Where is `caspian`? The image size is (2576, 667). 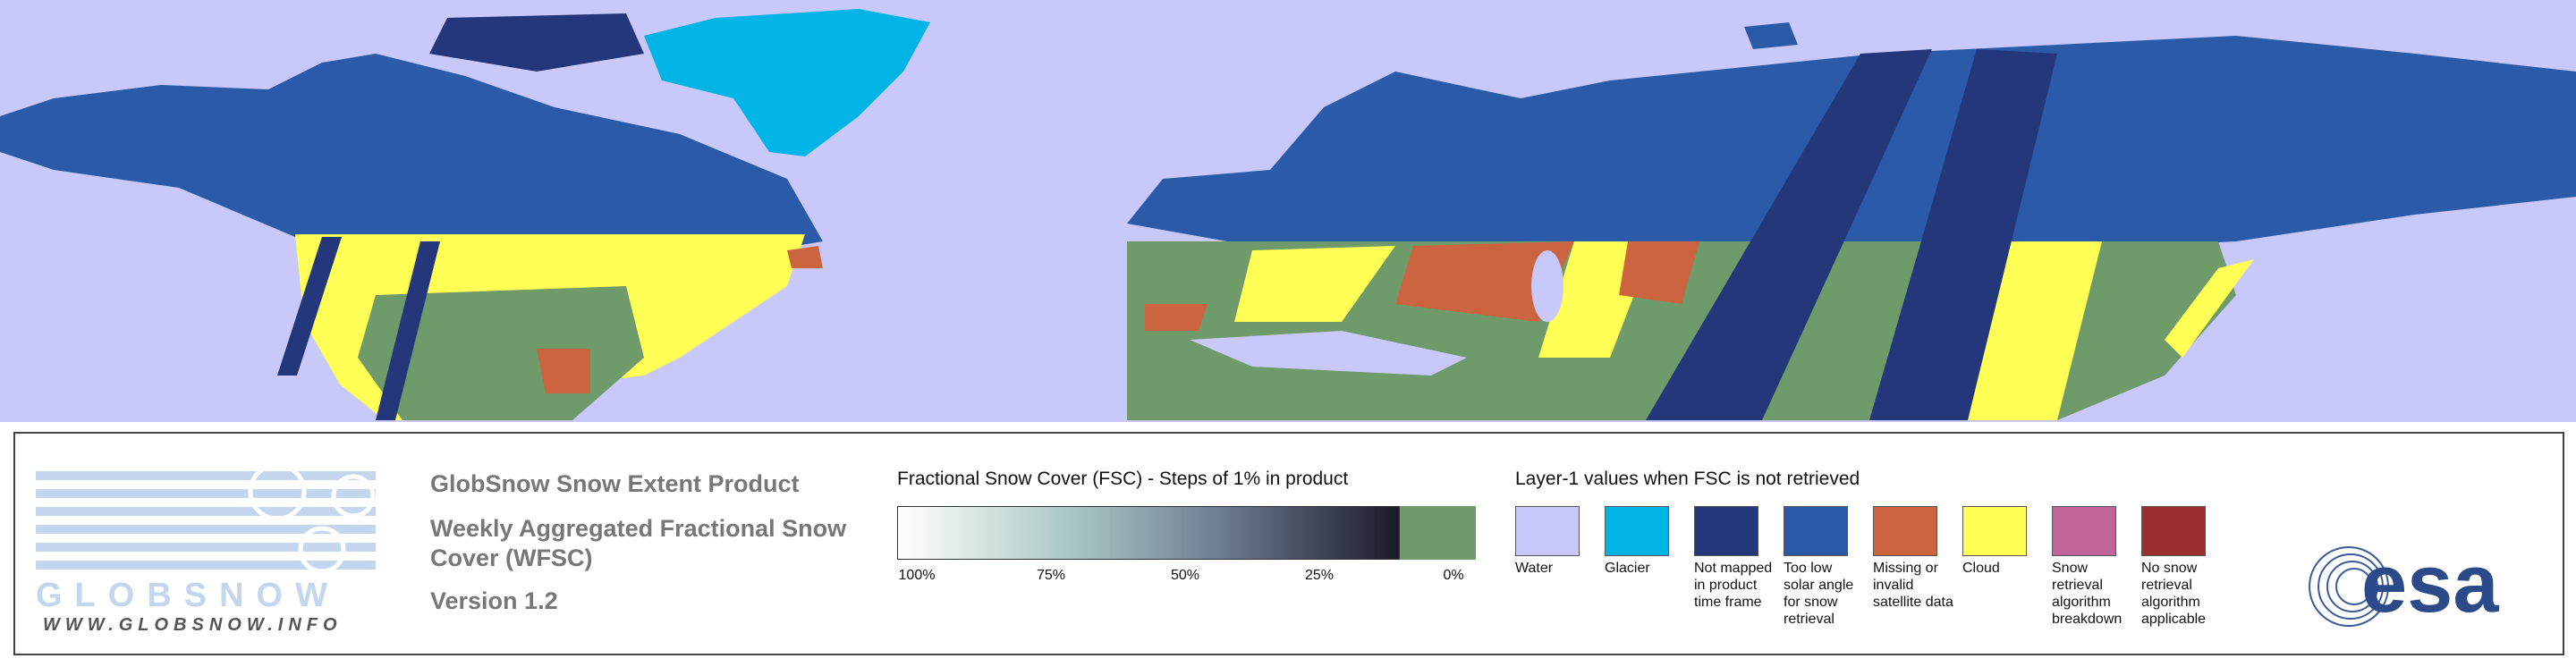 caspian is located at coordinates (1547, 286).